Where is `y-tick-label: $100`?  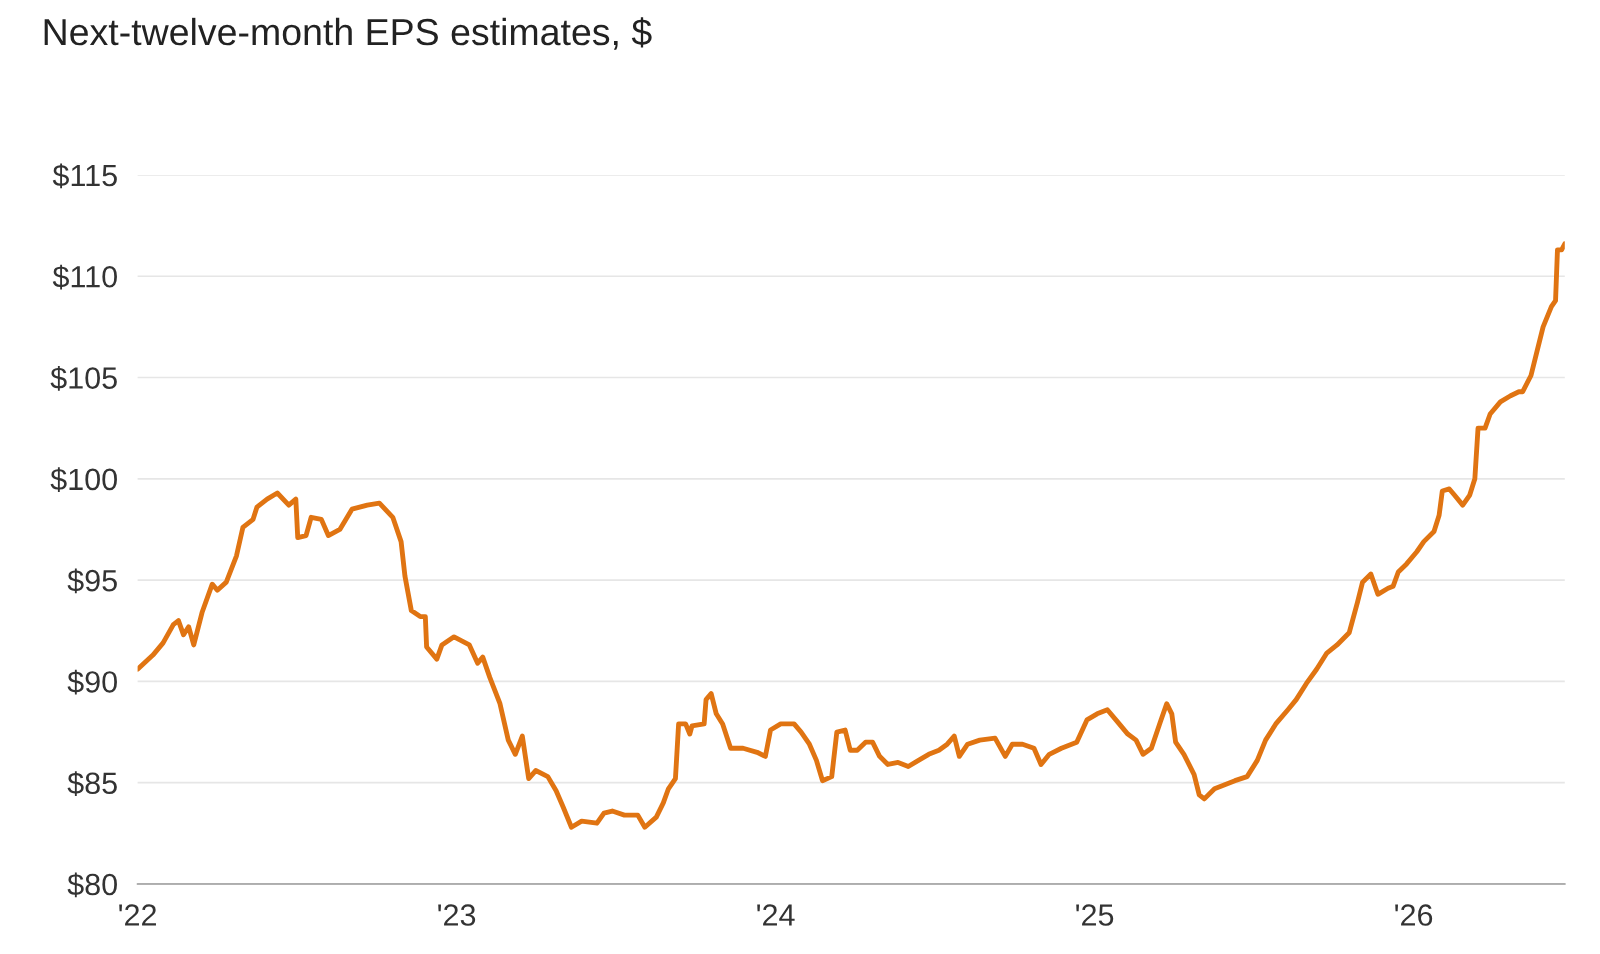
y-tick-label: $100 is located at coordinates (83, 480).